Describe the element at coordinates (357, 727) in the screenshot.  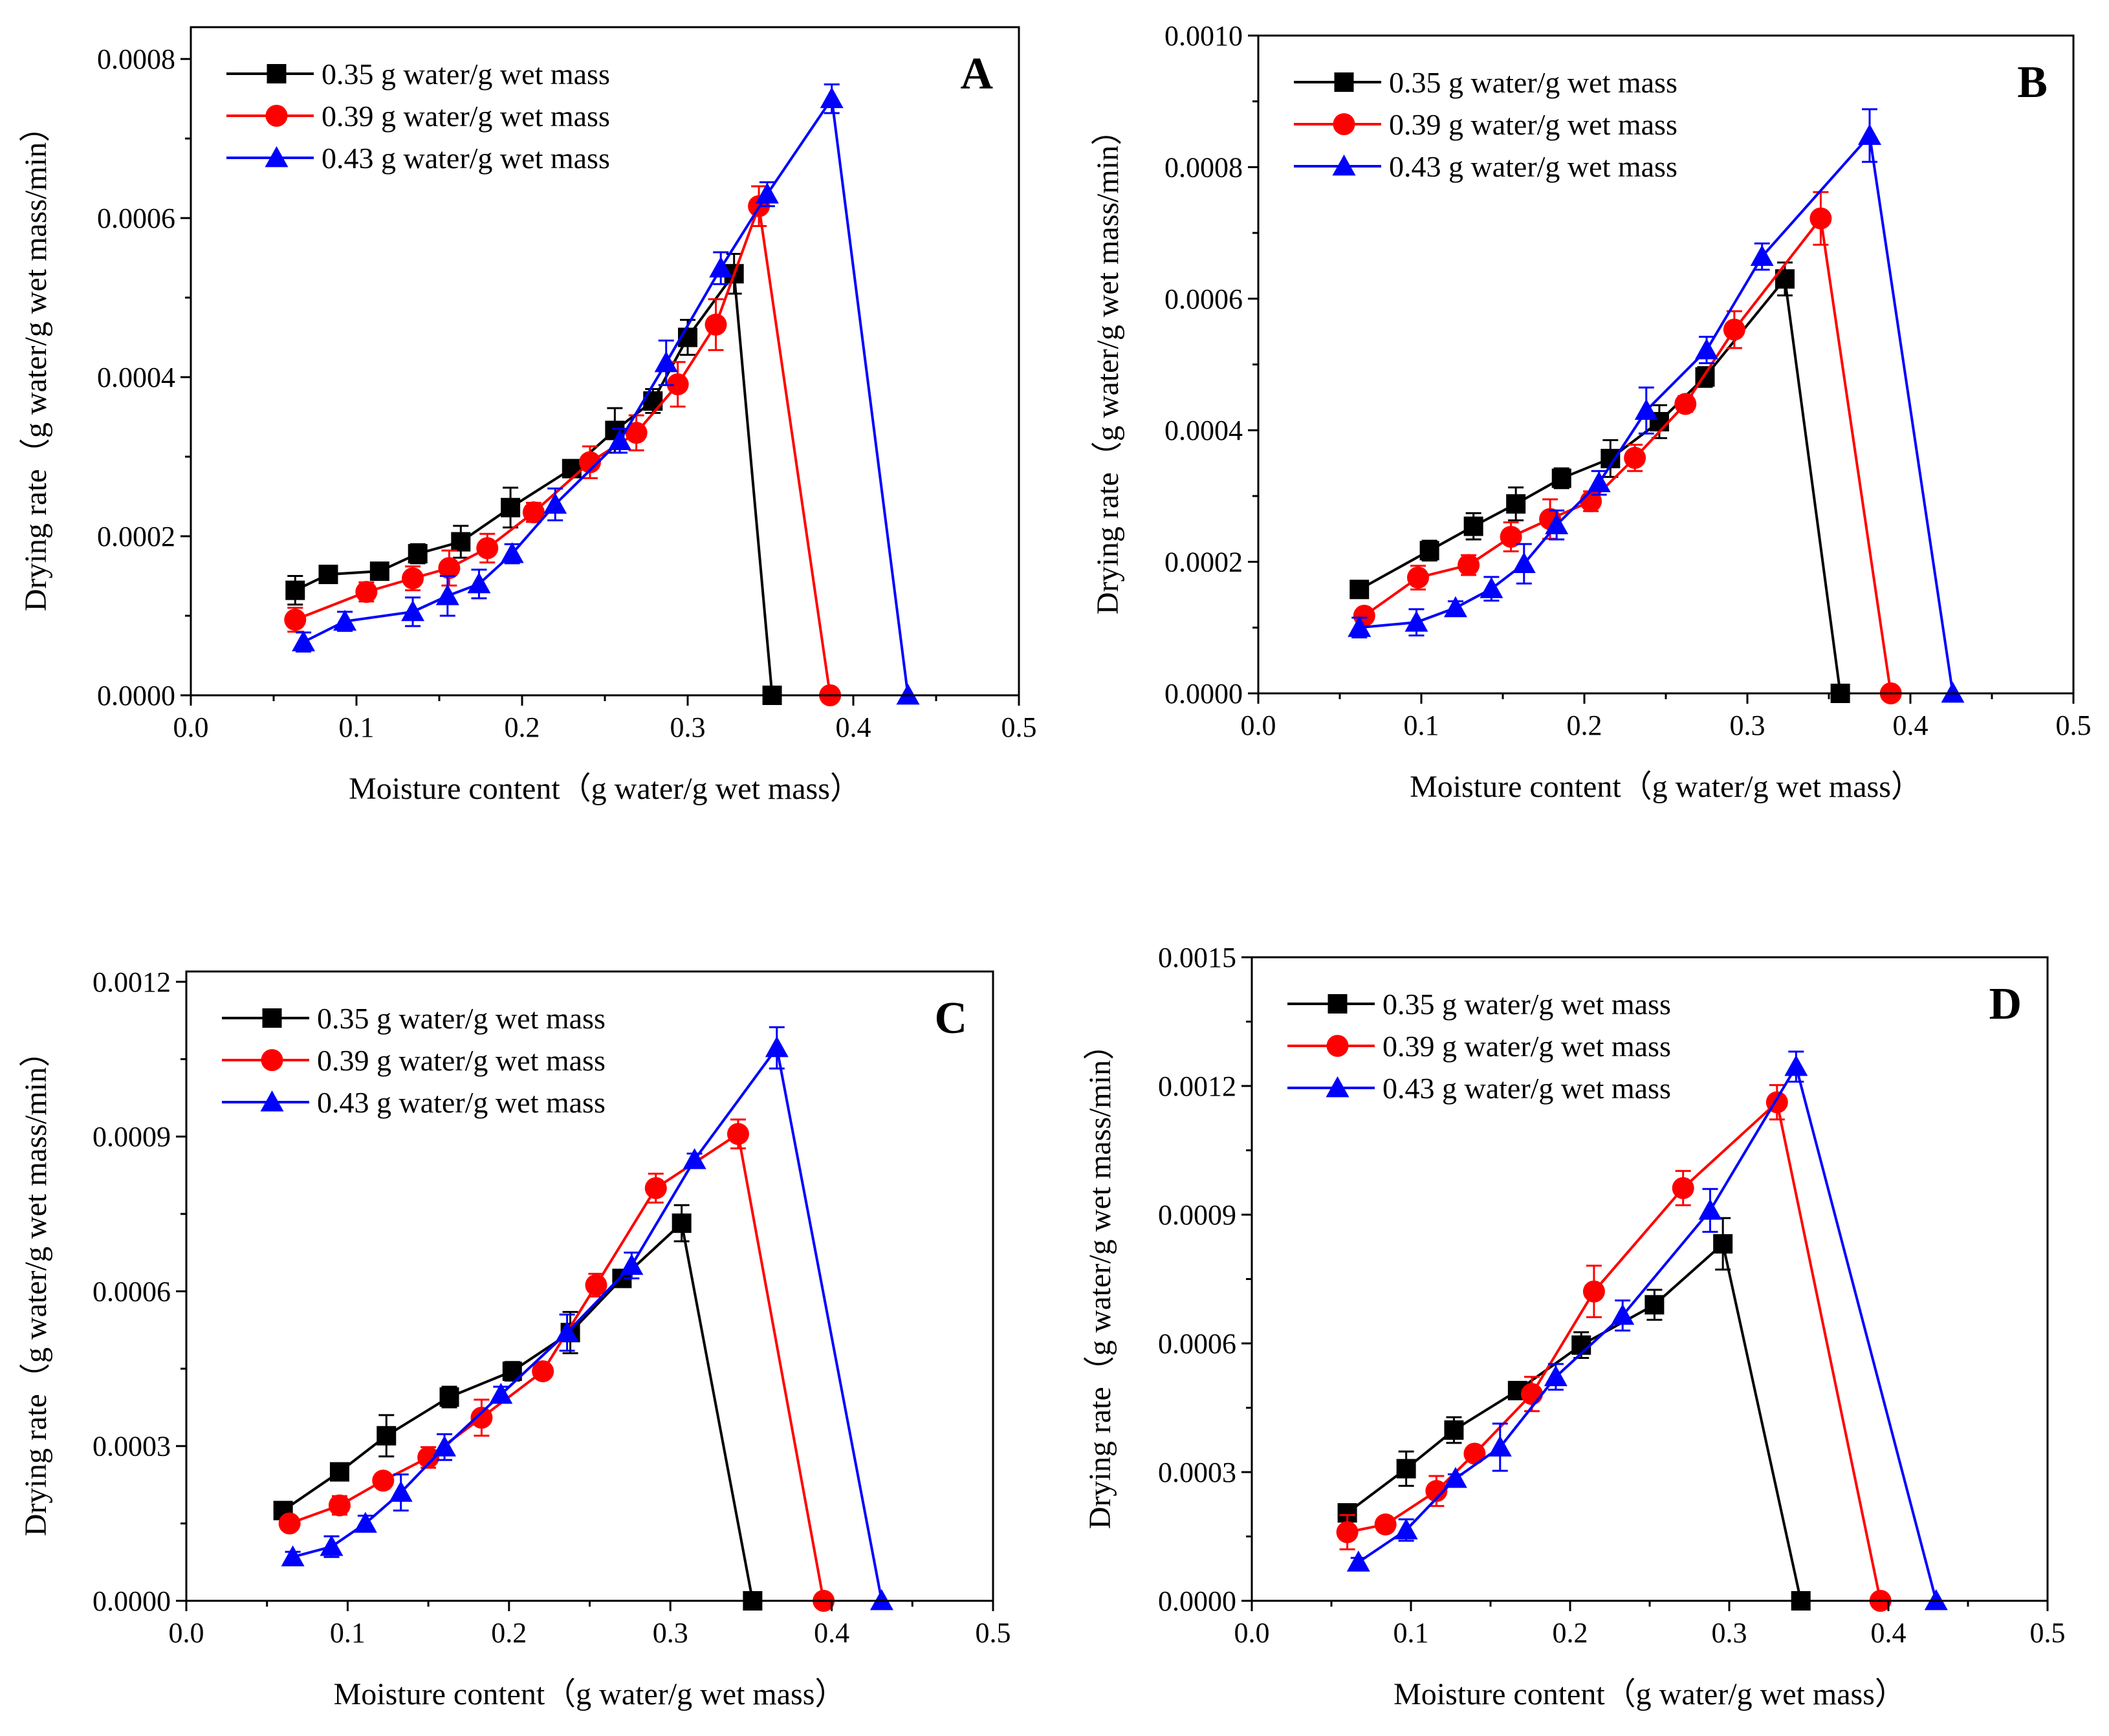
I see `panel-a-x-tick-label-1: 0.1` at that location.